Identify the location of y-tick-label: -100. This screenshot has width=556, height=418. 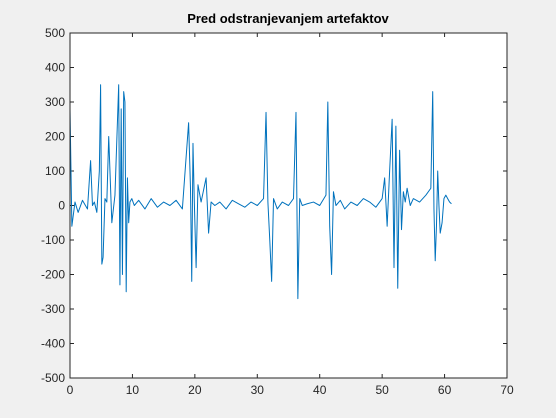
(53, 240).